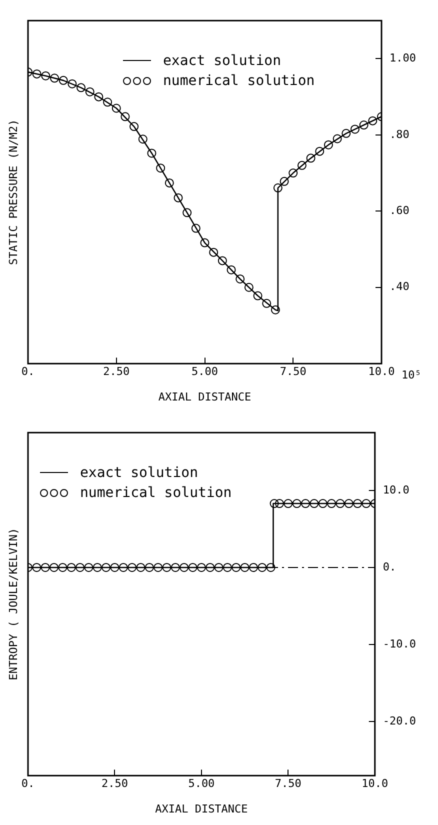  What do you see at coordinates (400, 287) in the screenshot?
I see `y-tick-label: .40` at bounding box center [400, 287].